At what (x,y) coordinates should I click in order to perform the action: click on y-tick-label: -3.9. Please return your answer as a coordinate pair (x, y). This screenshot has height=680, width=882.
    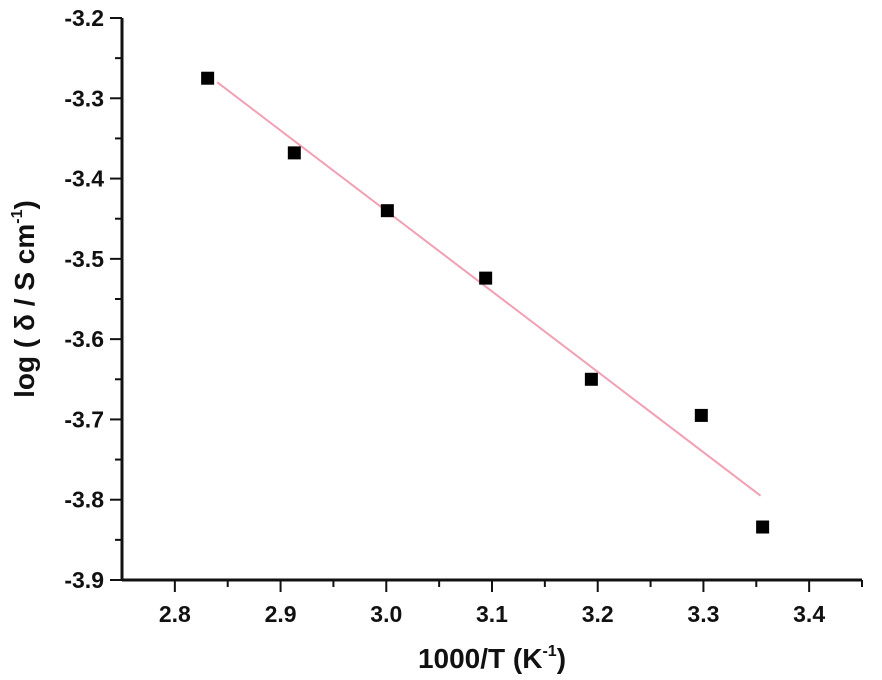
    Looking at the image, I should click on (84, 580).